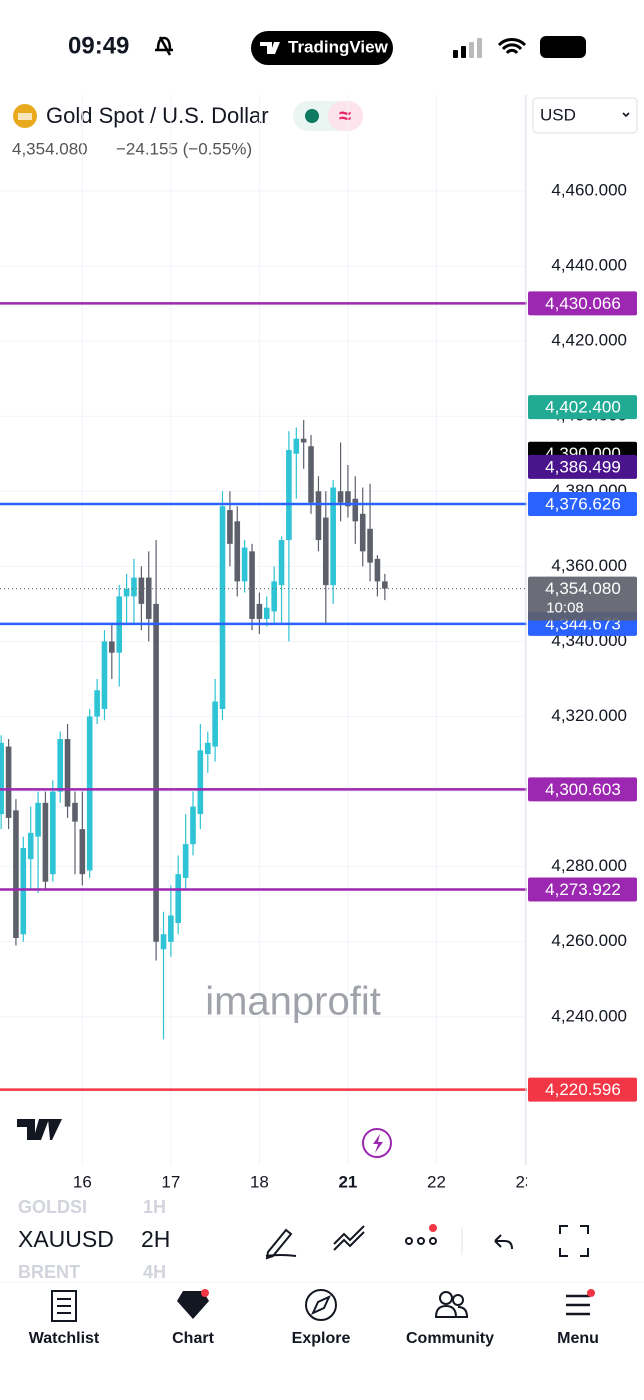 Image resolution: width=644 pixels, height=1400 pixels. Describe the element at coordinates (49, 1272) in the screenshot. I see `symbol-option: BRENT` at that location.